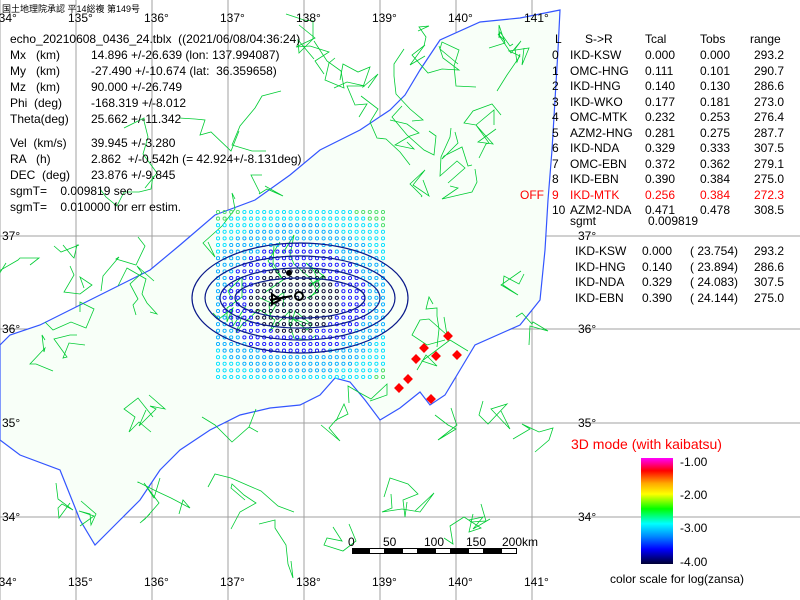 The image size is (800, 600). Describe the element at coordinates (715, 101) in the screenshot. I see `row-tobs: 0.181` at that location.